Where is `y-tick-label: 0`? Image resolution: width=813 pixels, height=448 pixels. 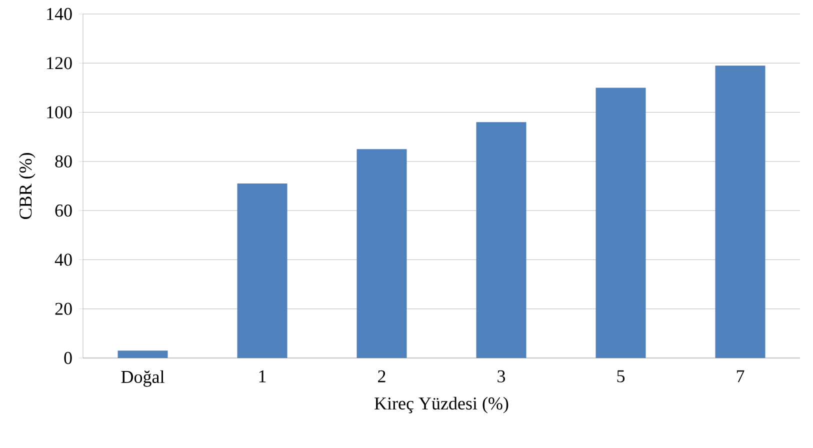
y-tick-label: 0 is located at coordinates (68, 358).